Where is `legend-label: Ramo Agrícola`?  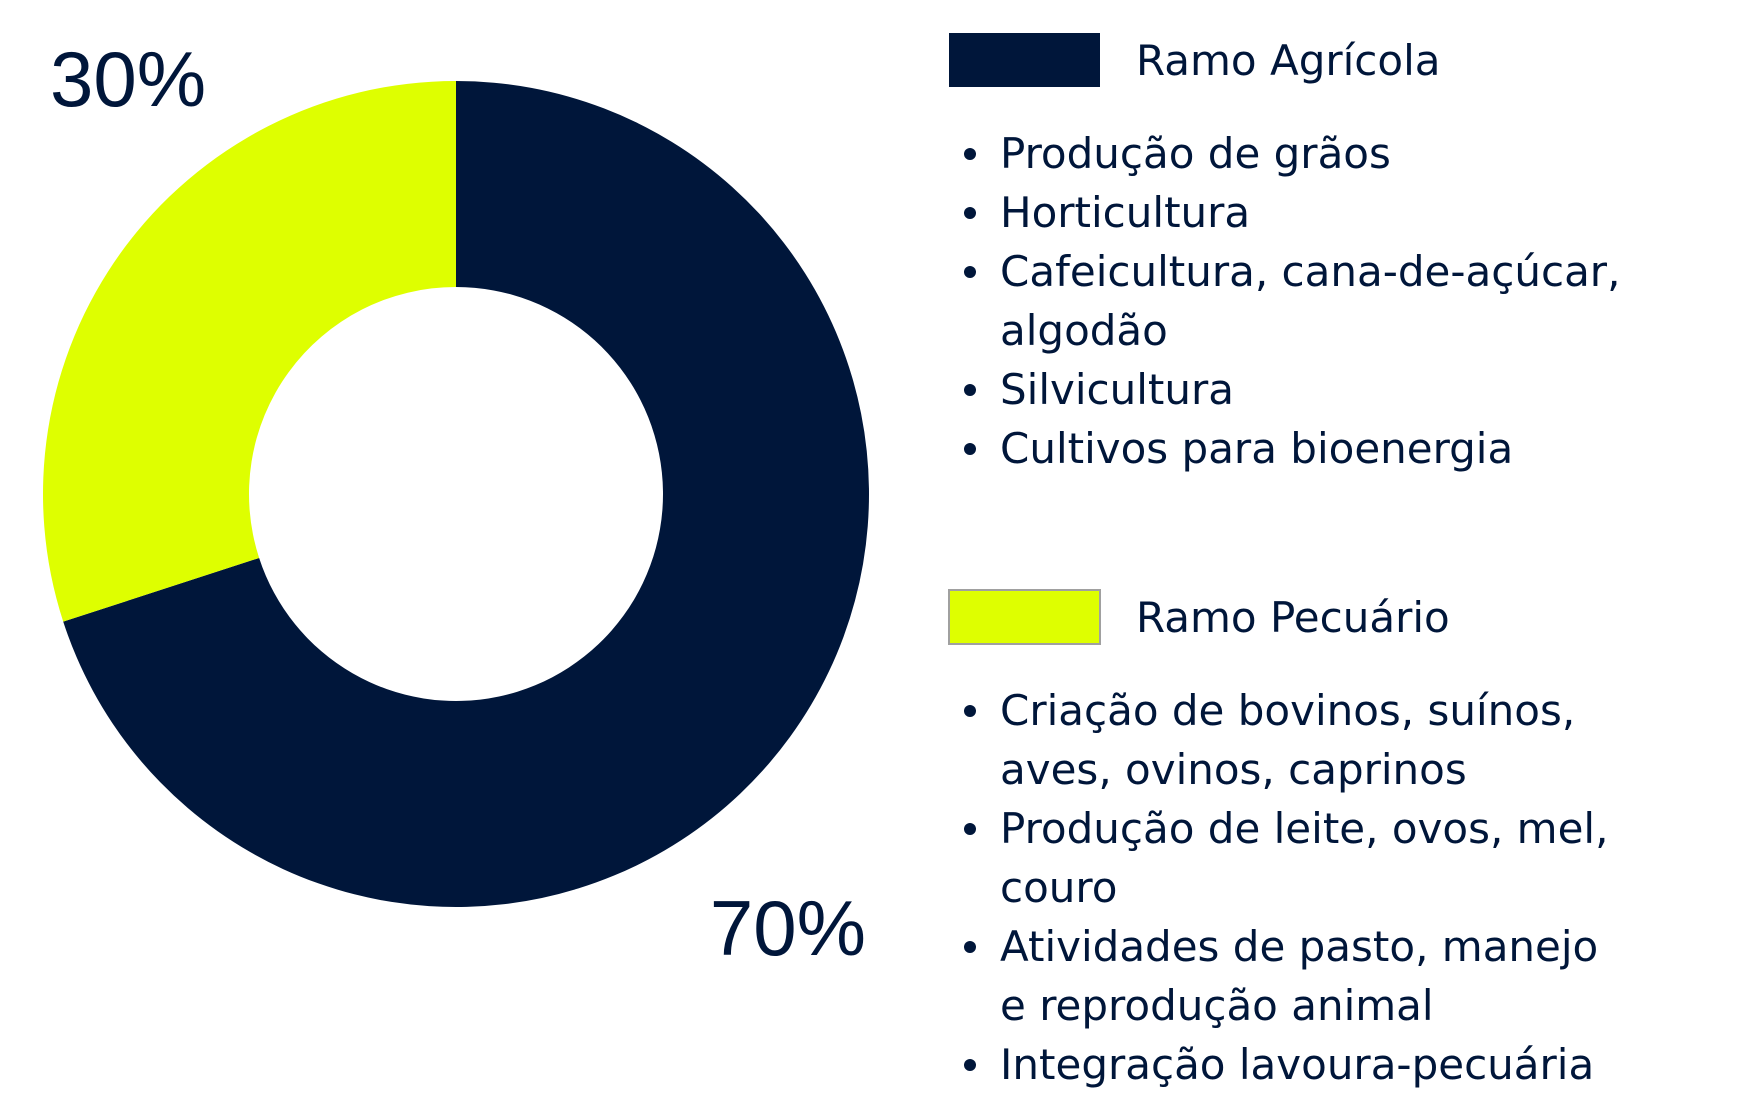 legend-label: Ramo Agrícola is located at coordinates (1288, 60).